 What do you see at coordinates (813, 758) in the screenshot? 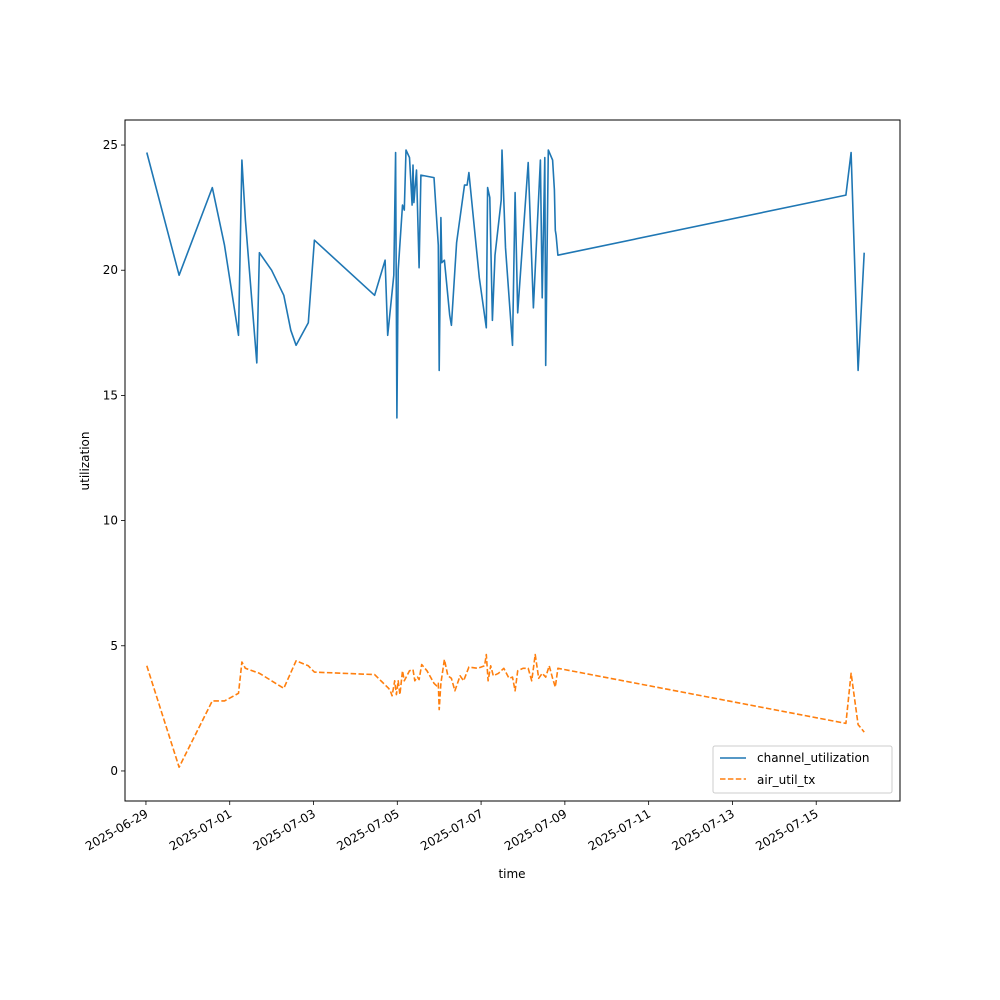
I see `legend-label-channel-utilization: channel_utilization` at bounding box center [813, 758].